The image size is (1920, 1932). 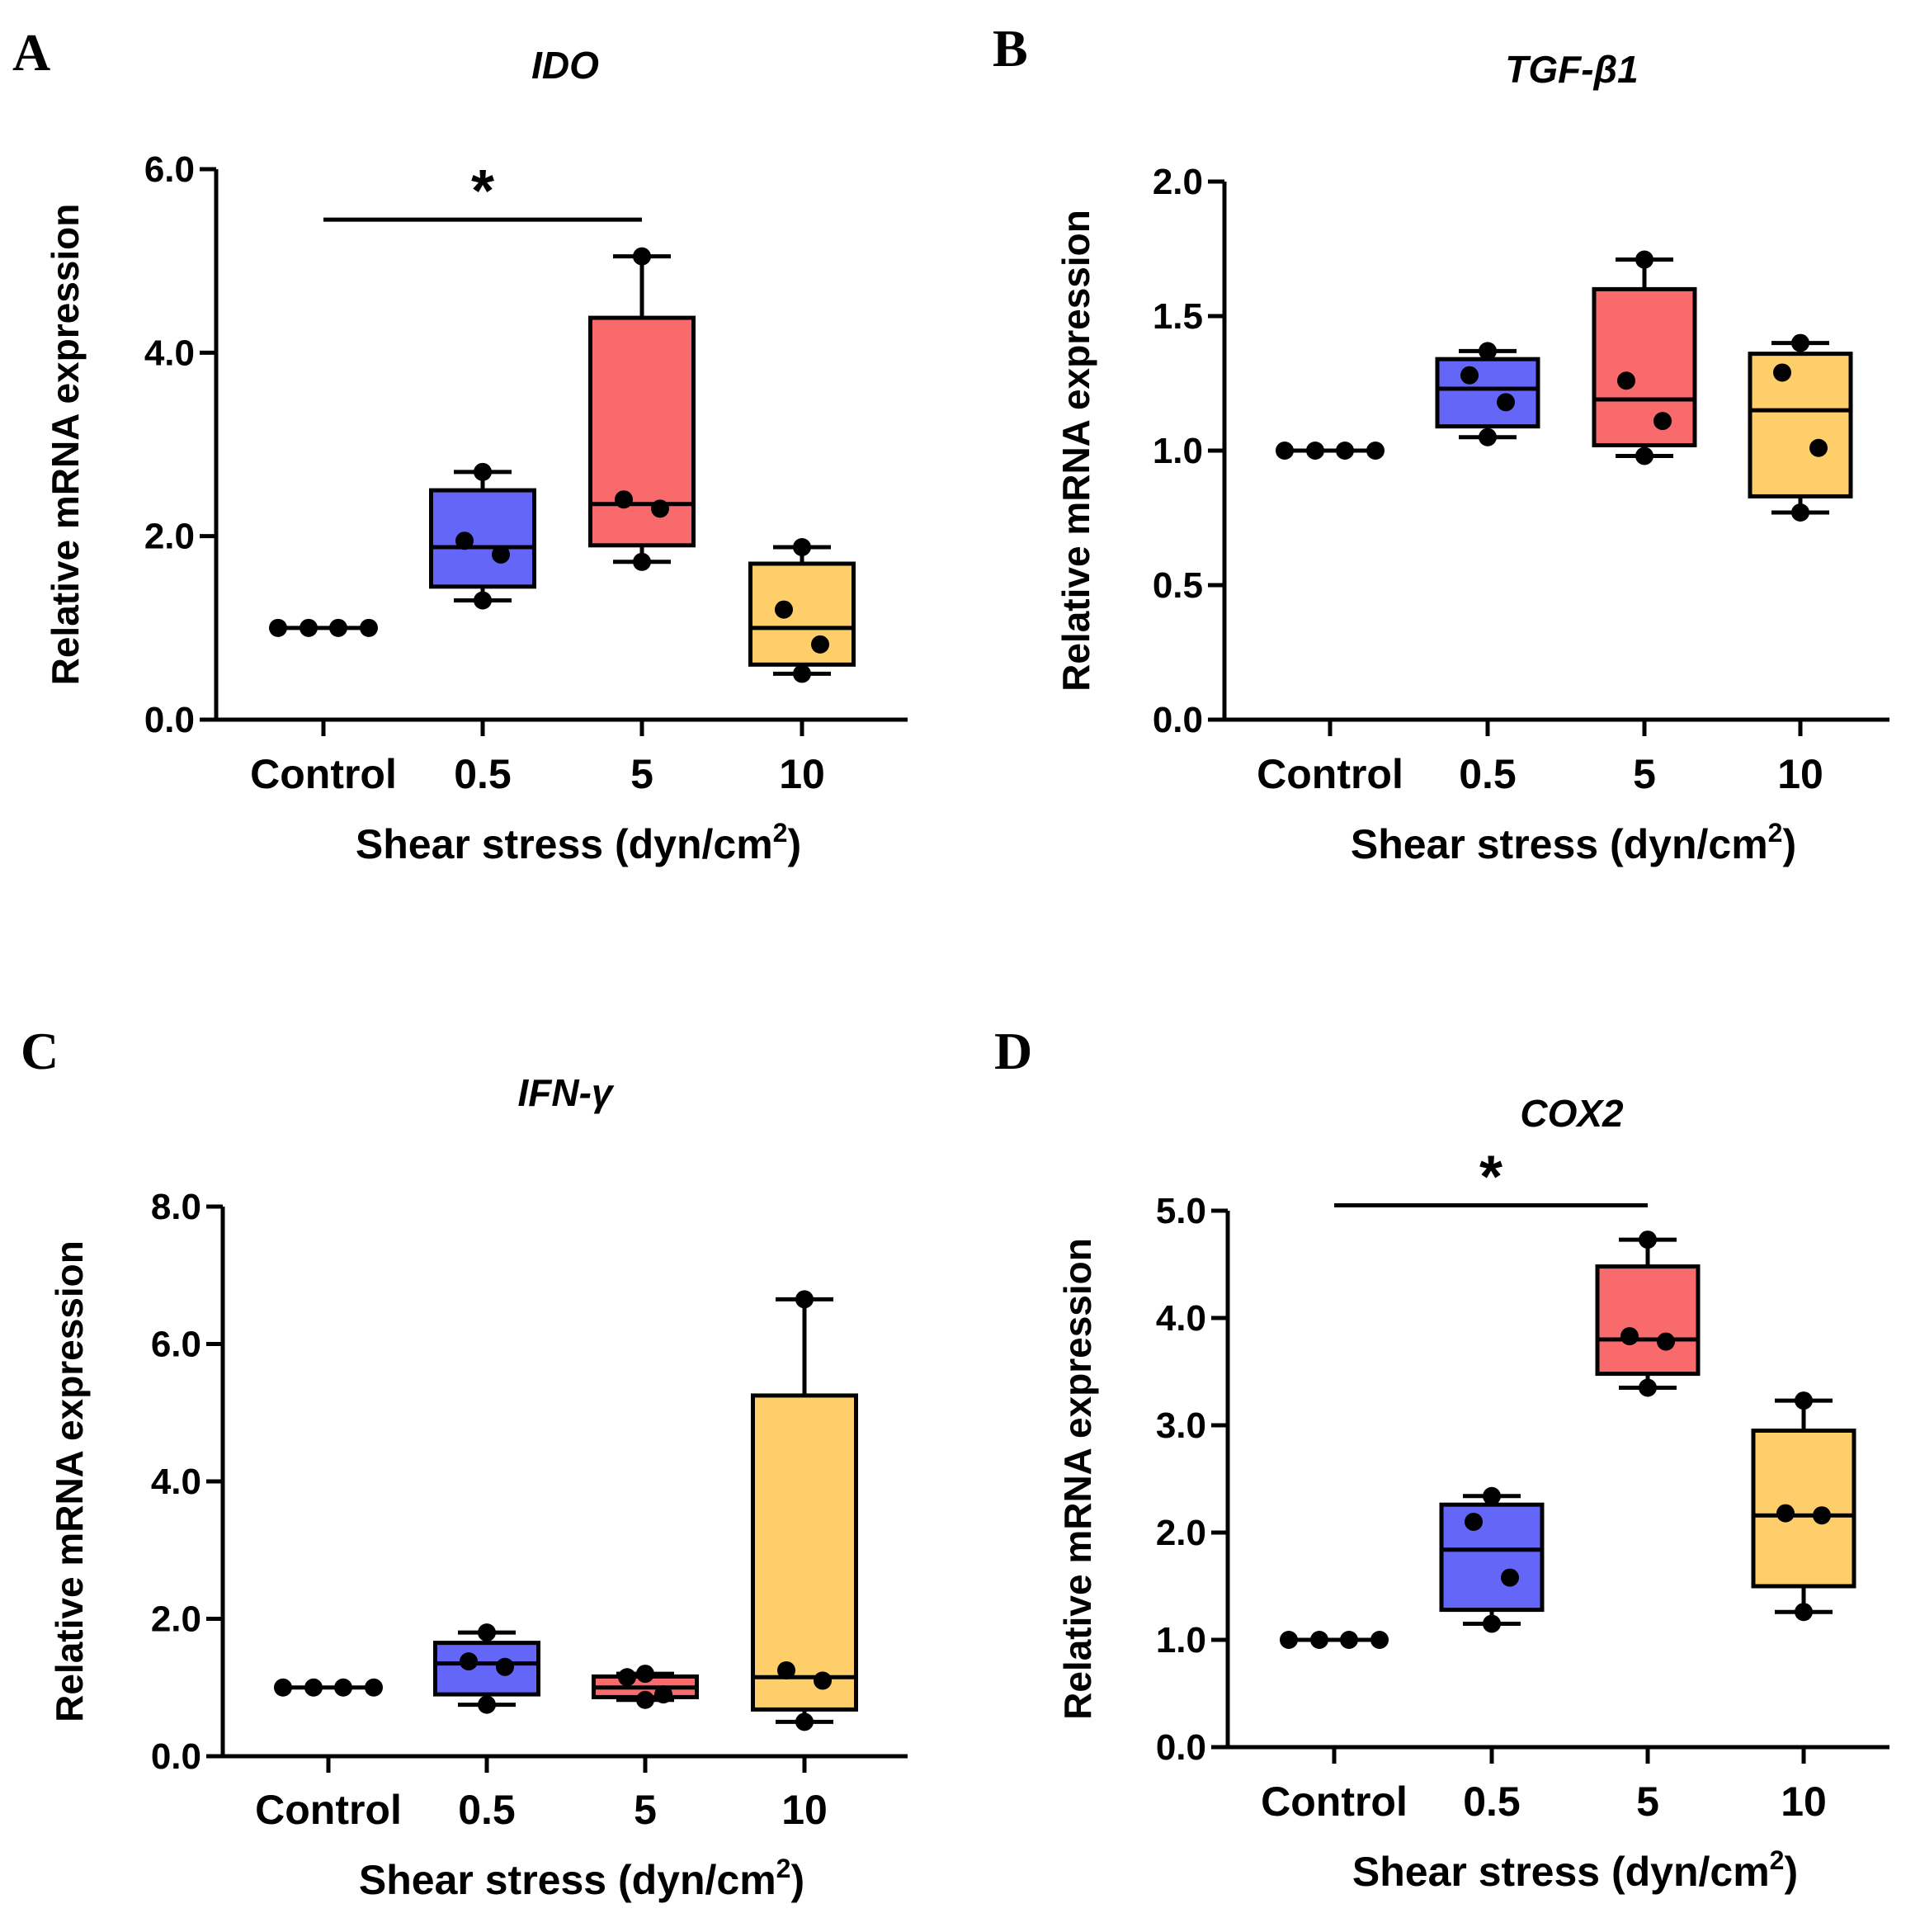 What do you see at coordinates (176, 1207) in the screenshot?
I see `y-tick-label: 8.0` at bounding box center [176, 1207].